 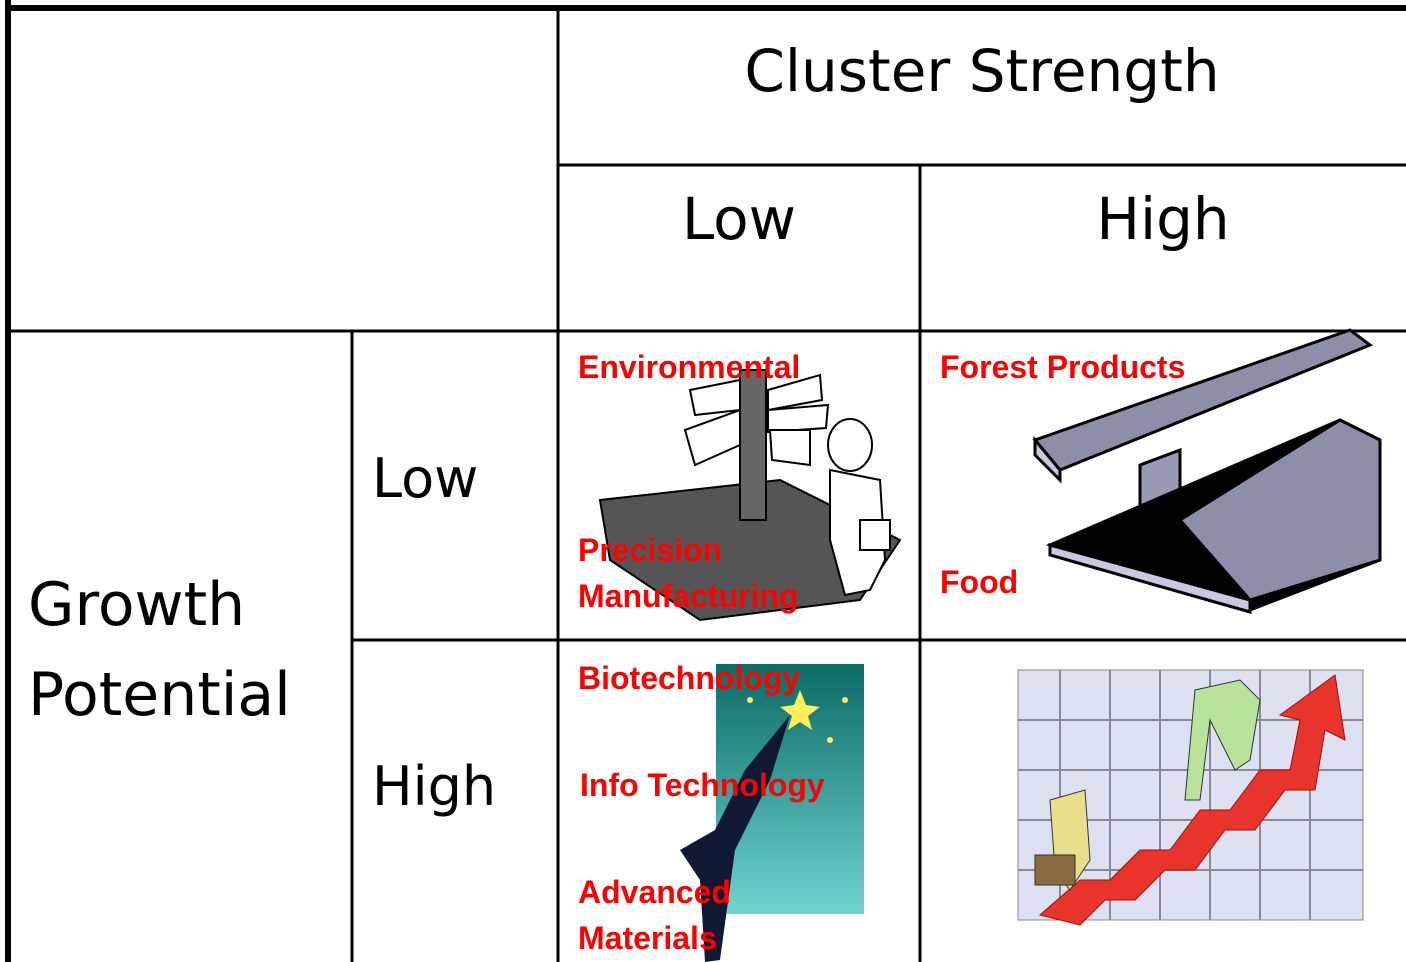 I want to click on row-group-title: Growth Potential, so click(x=159, y=650).